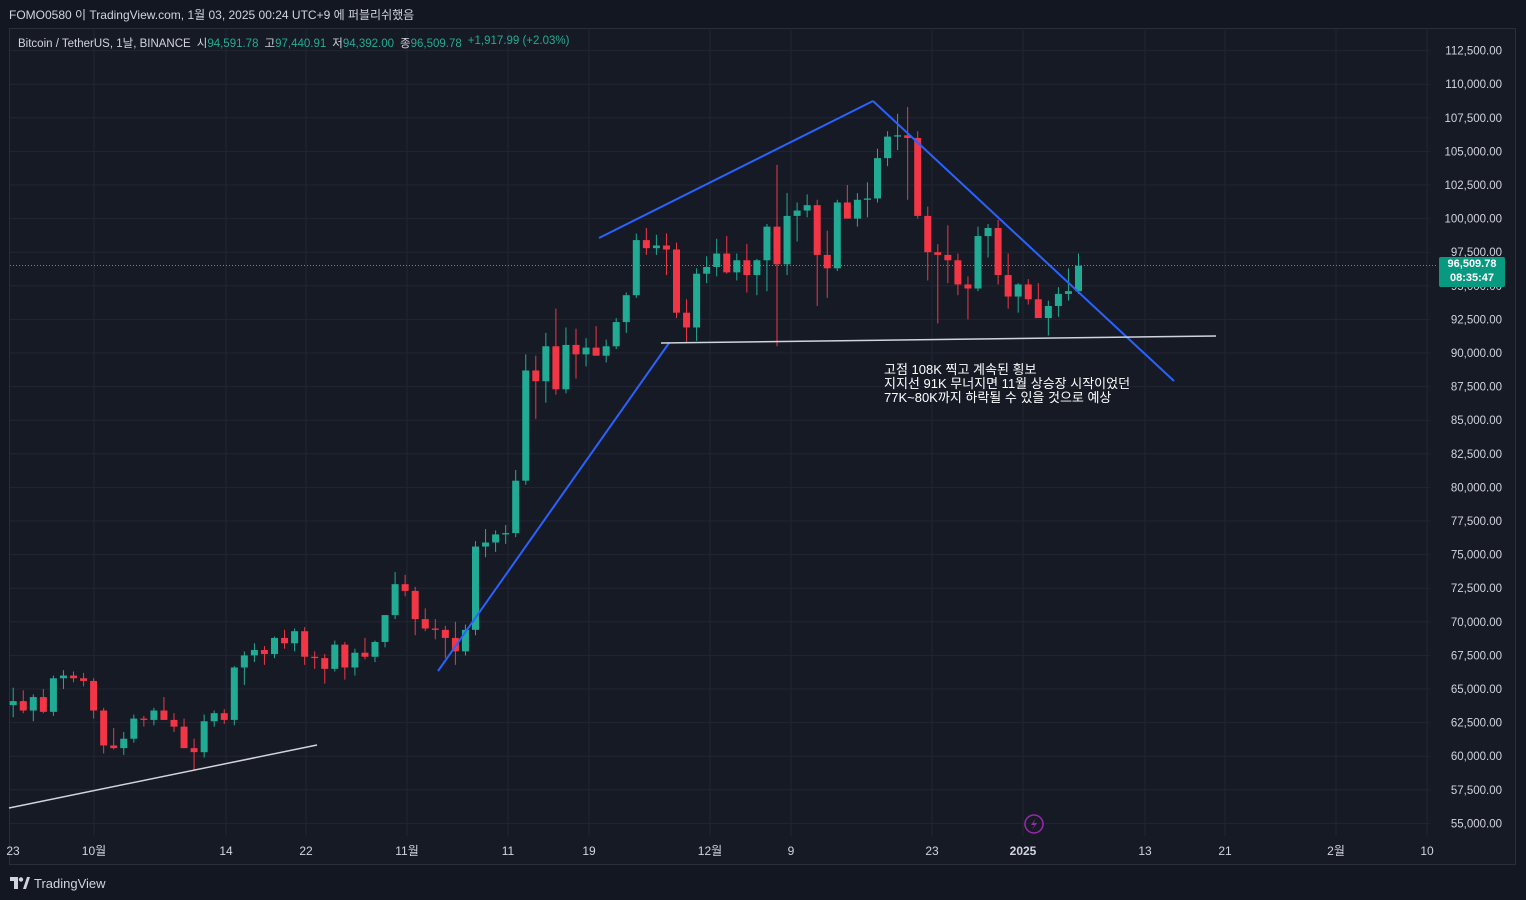  Describe the element at coordinates (553, 507) in the screenshot. I see `uptrend-line` at that location.